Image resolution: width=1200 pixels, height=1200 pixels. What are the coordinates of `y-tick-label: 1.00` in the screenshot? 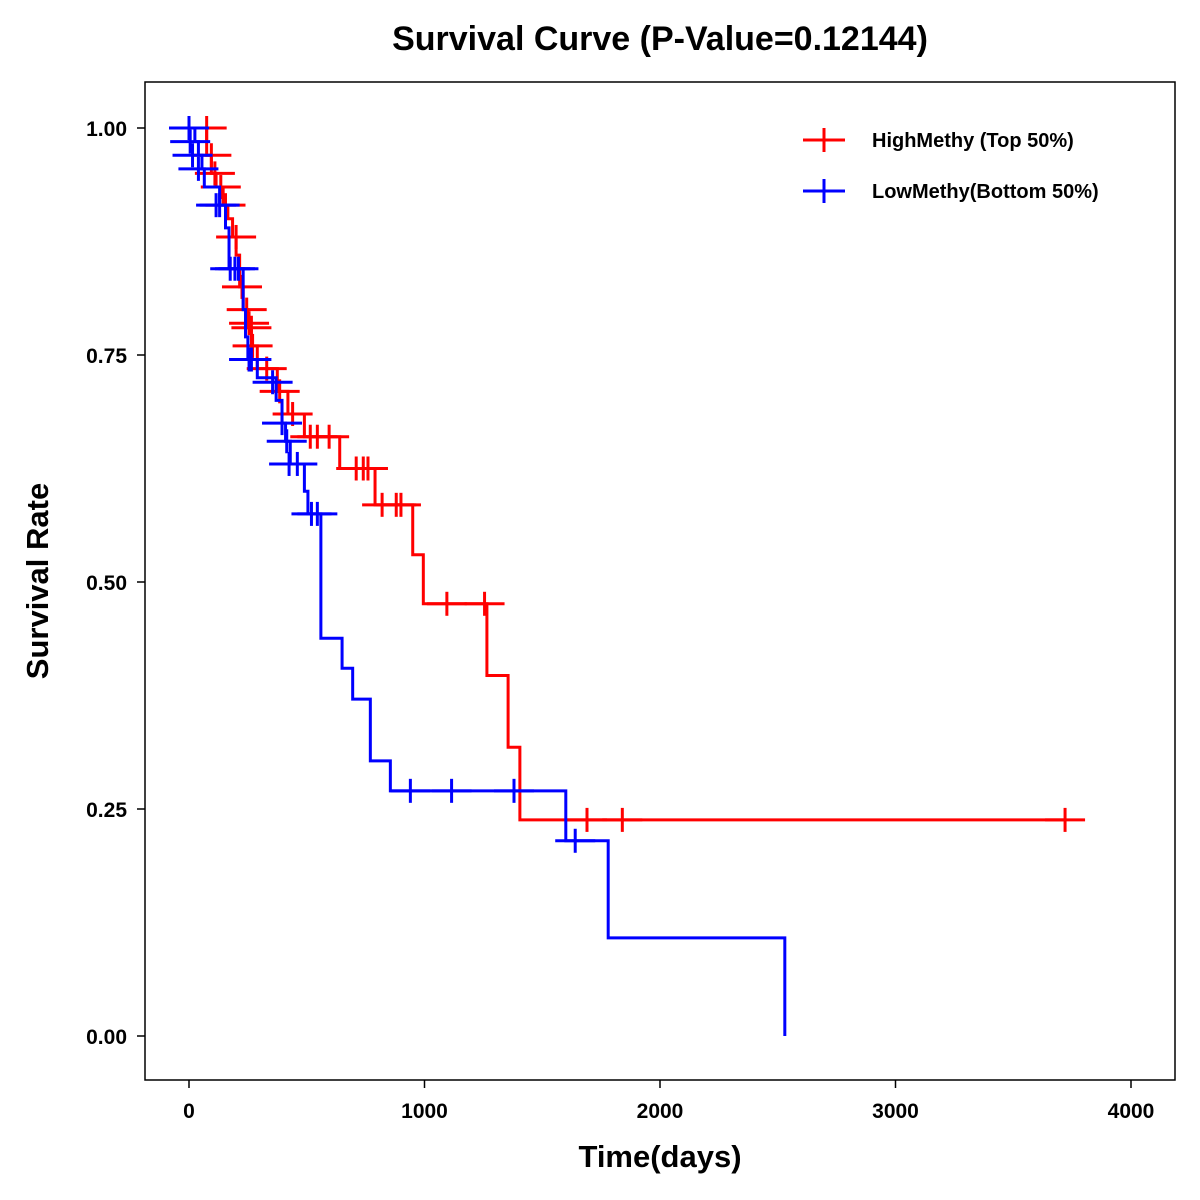 It's located at (106, 129).